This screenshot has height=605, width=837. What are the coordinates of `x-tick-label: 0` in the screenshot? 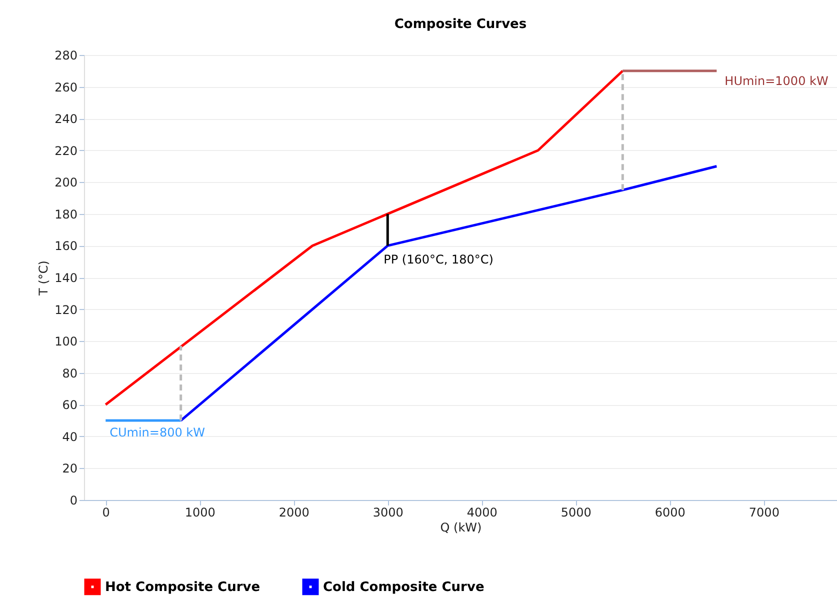 It's located at (106, 513).